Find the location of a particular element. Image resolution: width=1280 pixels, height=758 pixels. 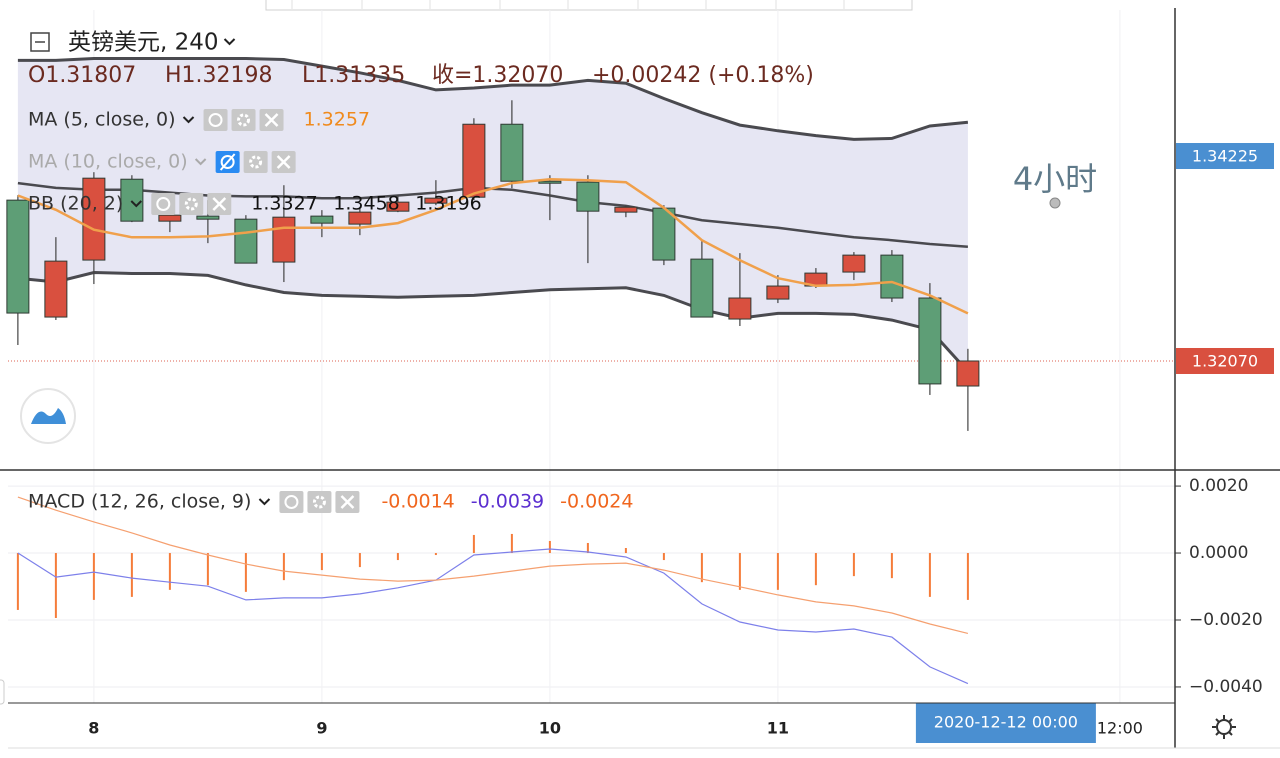

price-label: 1.32070 is located at coordinates (1225, 360).